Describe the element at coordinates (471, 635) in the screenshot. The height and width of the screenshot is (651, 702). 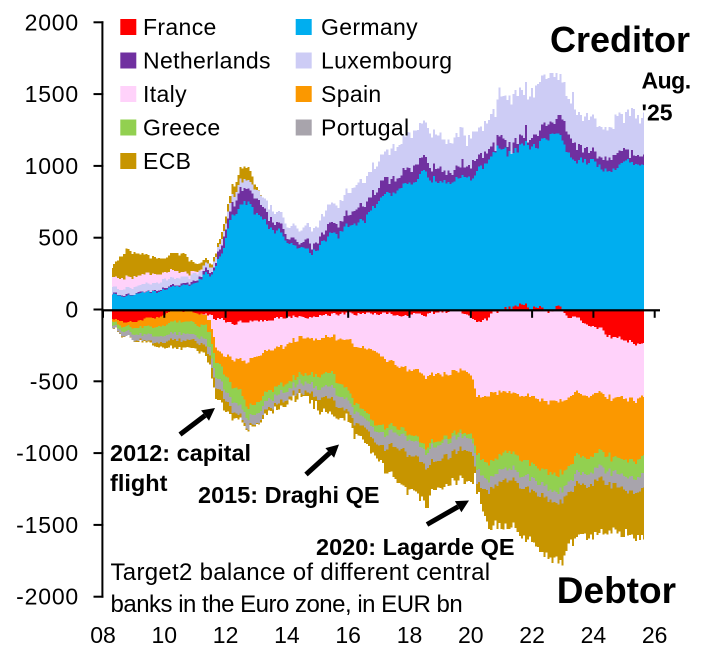
I see `svg-text: 20` at that location.